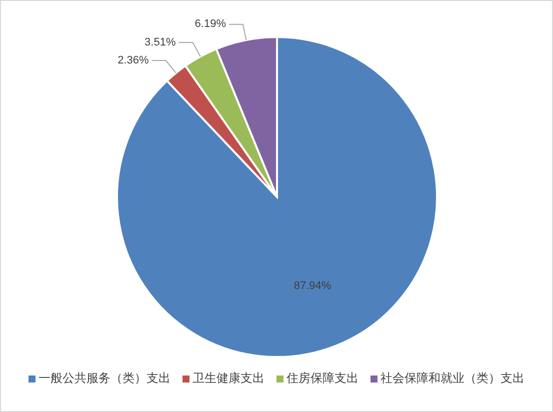  Describe the element at coordinates (134, 60) in the screenshot. I see `data-label: 2.36%` at that location.